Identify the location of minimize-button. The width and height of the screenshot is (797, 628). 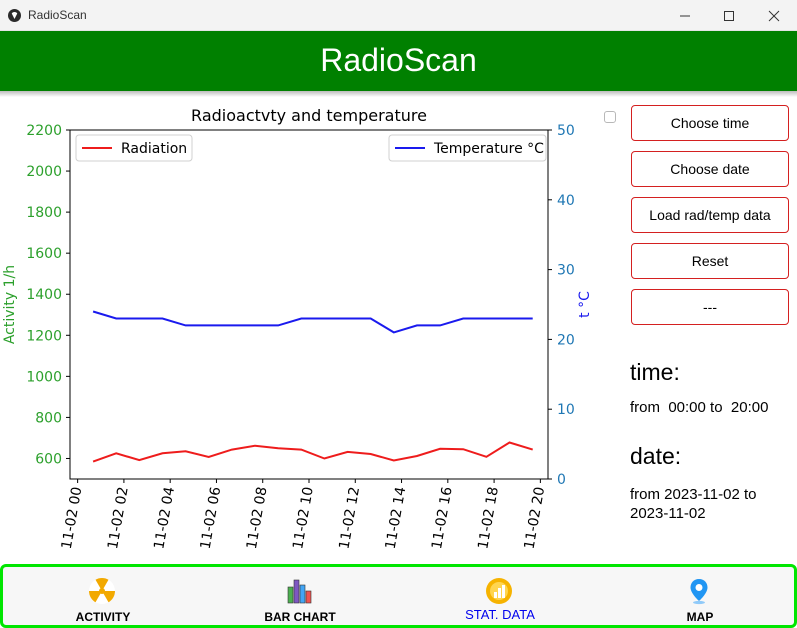
(685, 15).